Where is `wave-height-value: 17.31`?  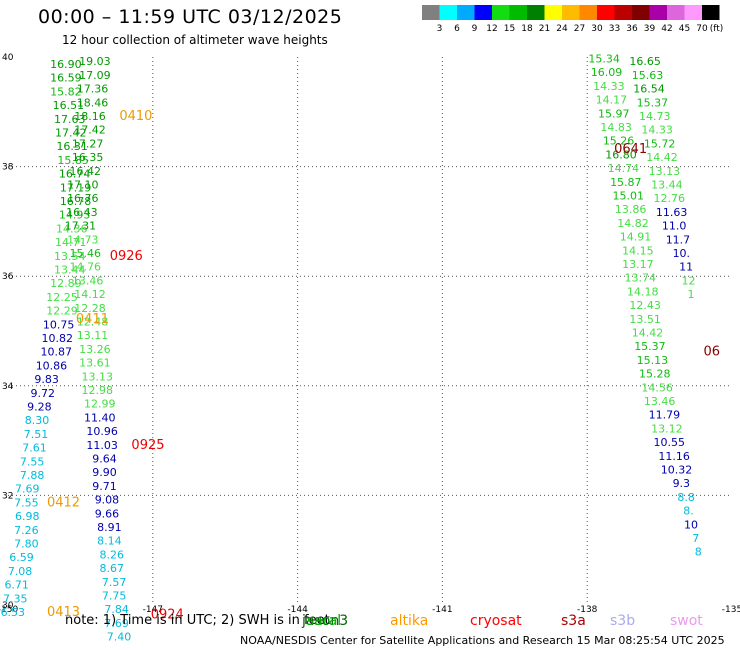
wave-height-value: 17.31 is located at coordinates (81, 226).